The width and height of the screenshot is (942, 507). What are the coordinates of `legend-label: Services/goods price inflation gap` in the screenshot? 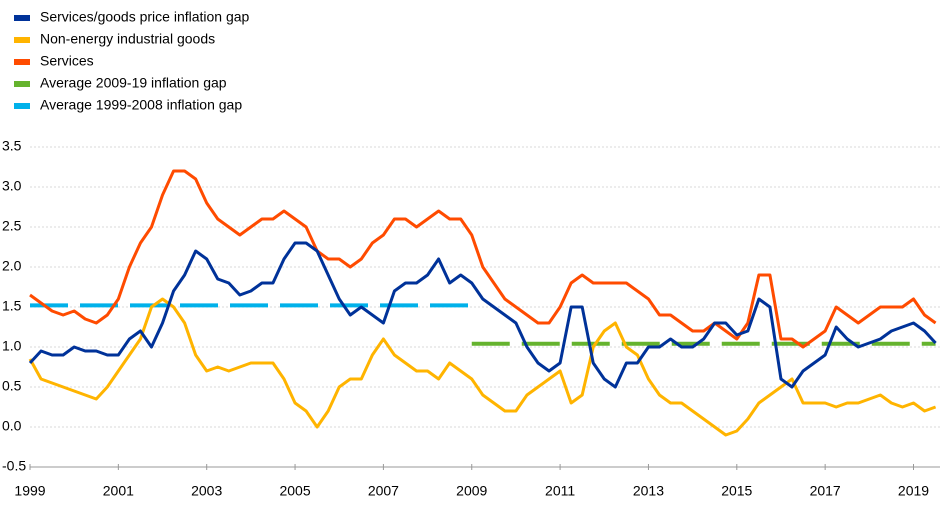 It's located at (145, 17).